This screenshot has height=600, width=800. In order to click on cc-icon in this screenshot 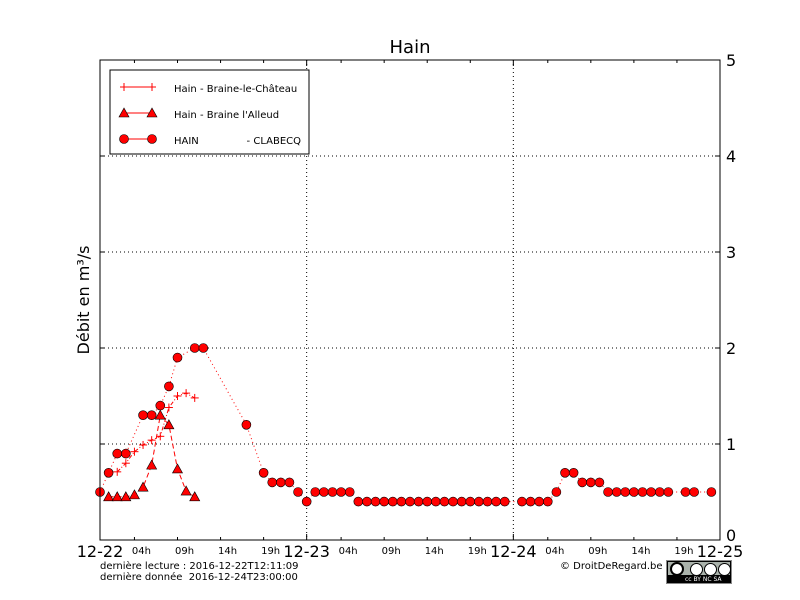, I will do `click(677, 569)`.